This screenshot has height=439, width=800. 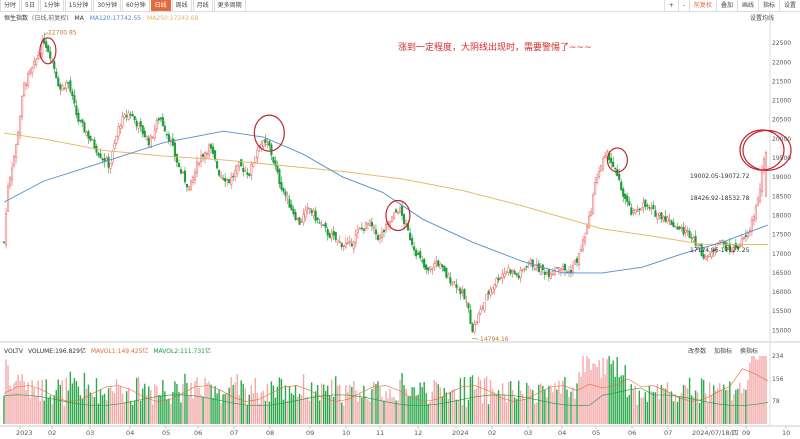 What do you see at coordinates (202, 5) in the screenshot?
I see `tab-monthly: 月线` at bounding box center [202, 5].